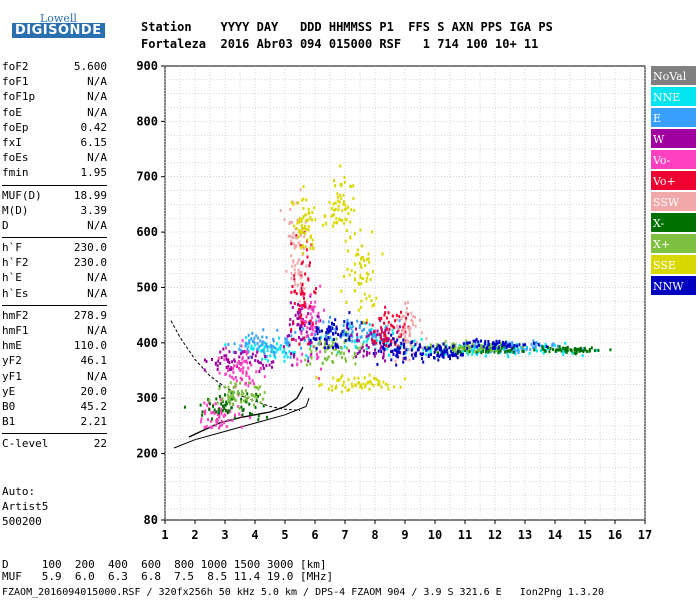 The height and width of the screenshot is (600, 700). What do you see at coordinates (525, 535) in the screenshot?
I see `x-tick-label: 13` at bounding box center [525, 535].